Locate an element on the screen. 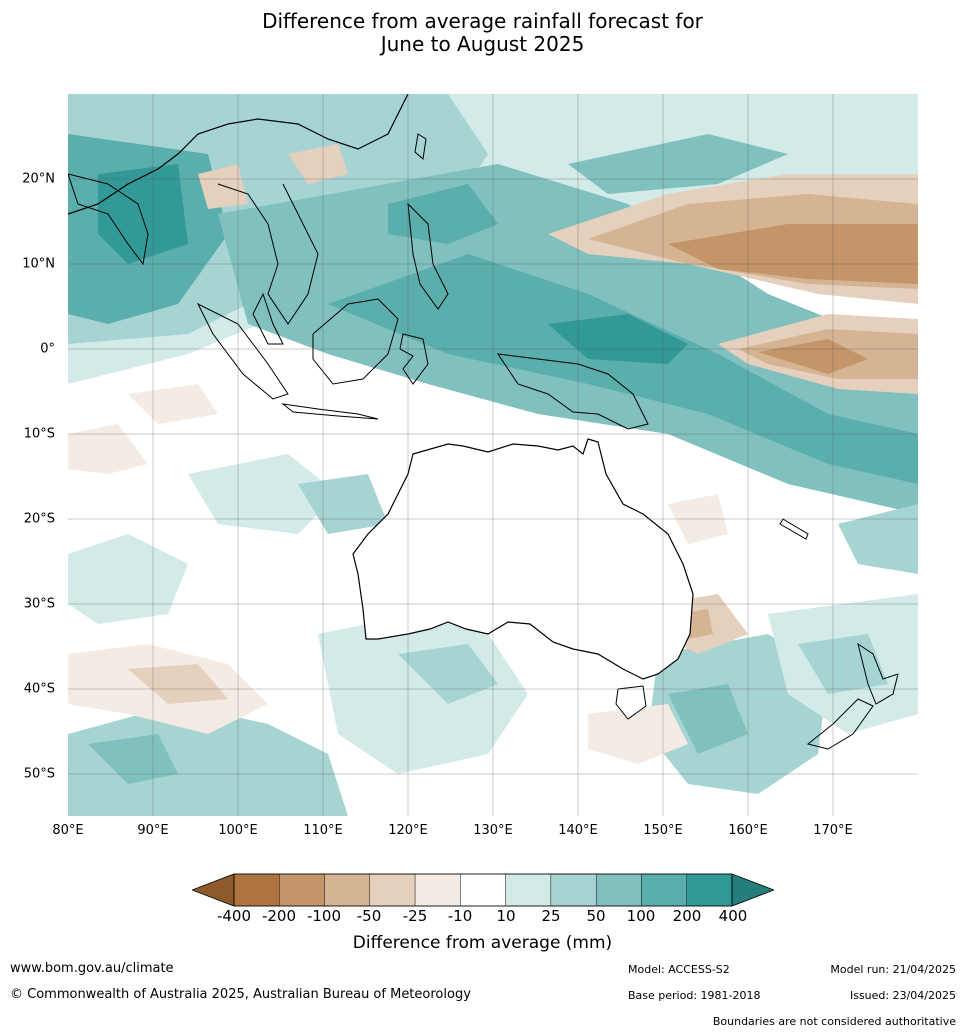  colorbar-label-25: 25 is located at coordinates (551, 916).